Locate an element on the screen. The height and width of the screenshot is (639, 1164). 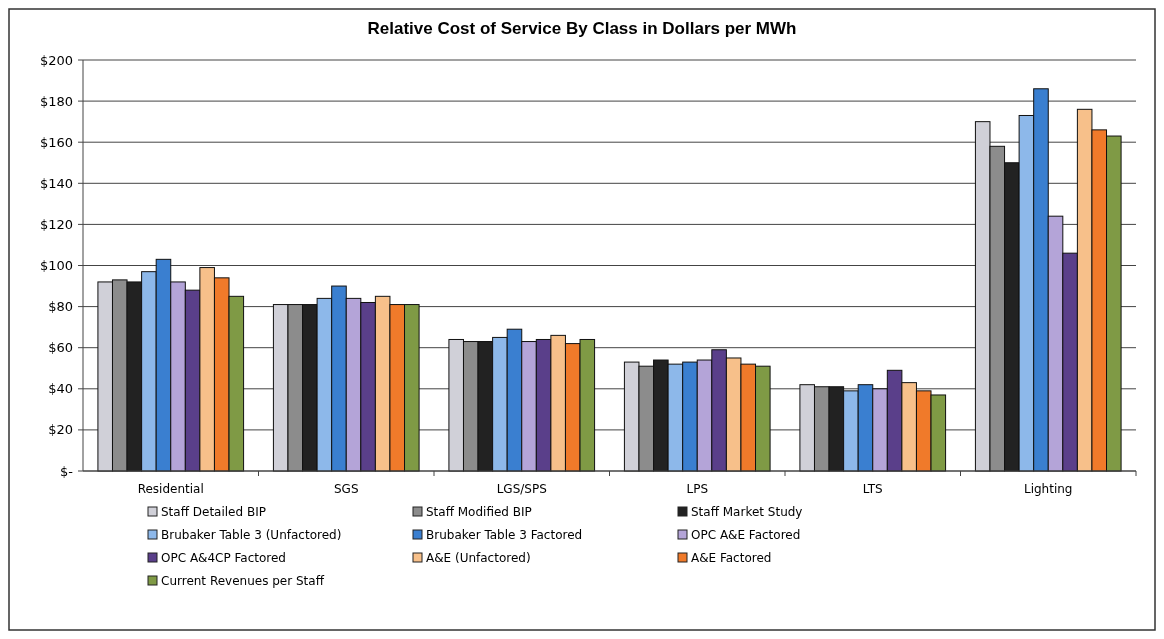
y-tick-label: $180 is located at coordinates (56, 101).